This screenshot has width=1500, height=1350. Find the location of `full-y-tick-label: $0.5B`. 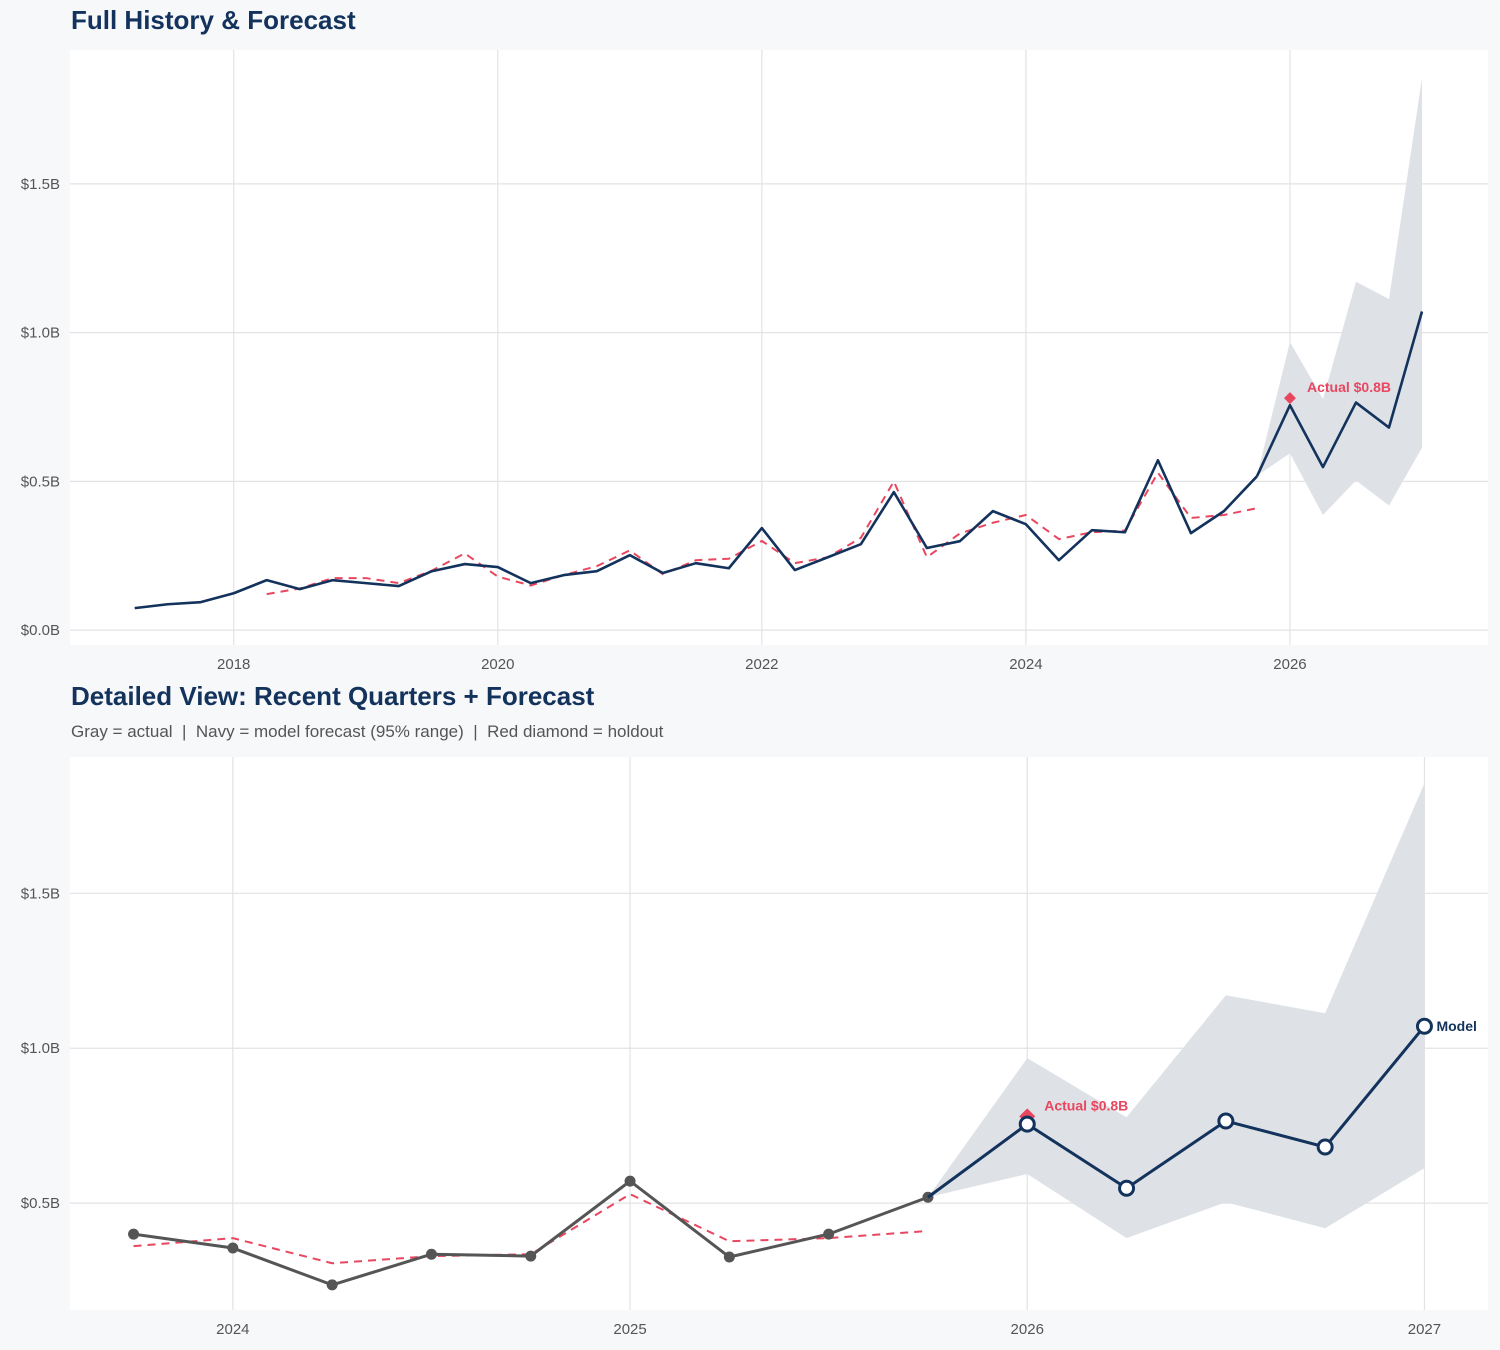

full-y-tick-label: $0.5B is located at coordinates (40, 481).